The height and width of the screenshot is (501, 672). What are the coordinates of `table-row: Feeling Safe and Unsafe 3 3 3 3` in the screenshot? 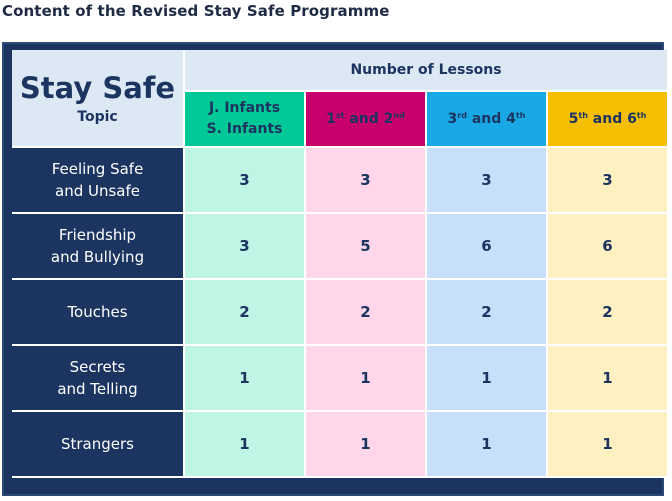 It's located at (341, 180).